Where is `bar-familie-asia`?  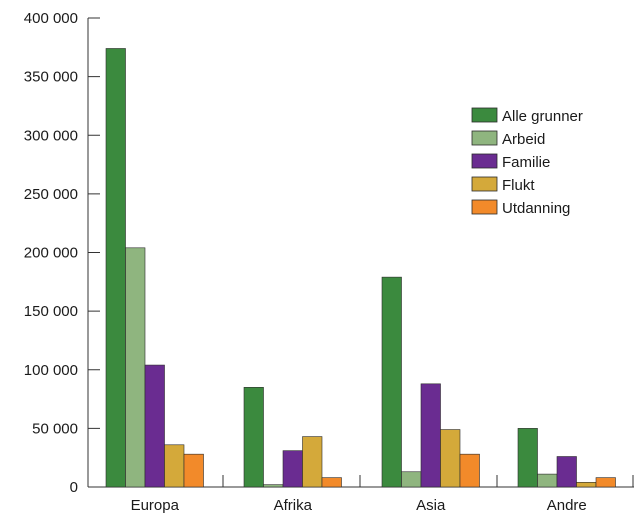
bar-familie-asia is located at coordinates (430, 435).